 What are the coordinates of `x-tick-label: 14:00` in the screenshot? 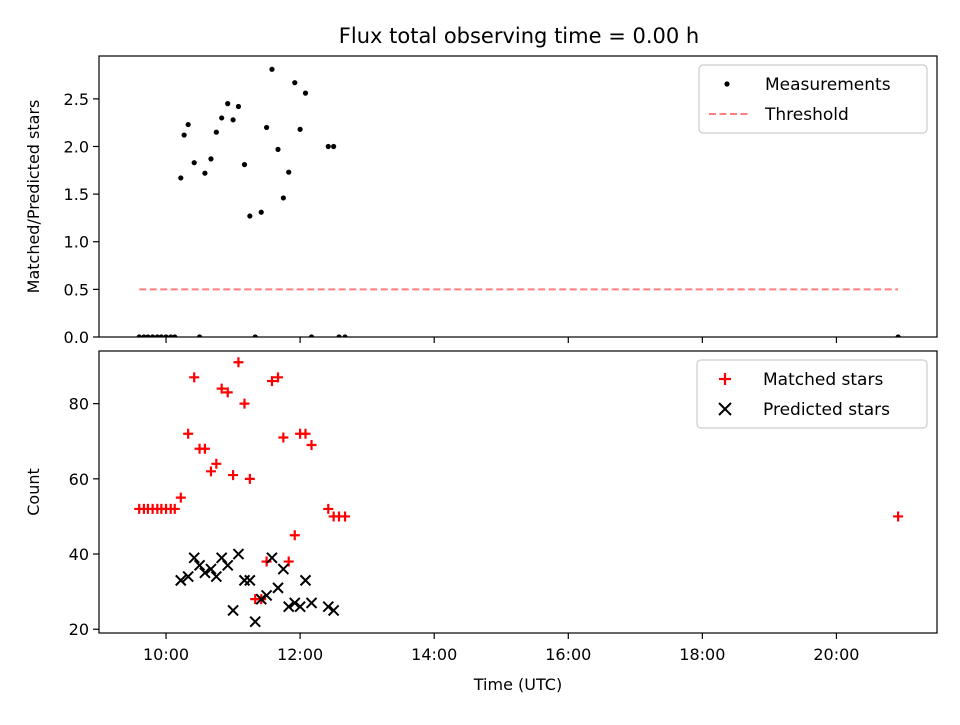 It's located at (434, 654).